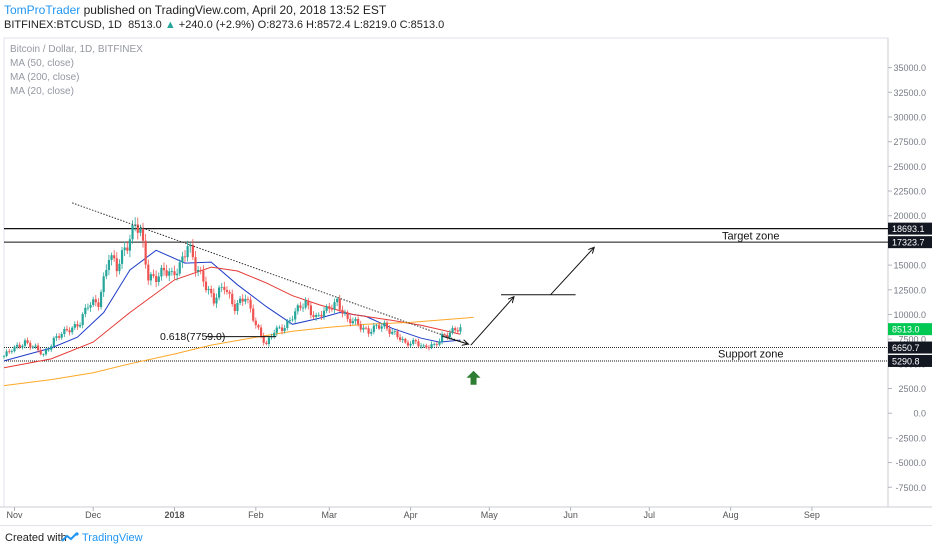  I want to click on close-value: 8513.0, so click(427, 25).